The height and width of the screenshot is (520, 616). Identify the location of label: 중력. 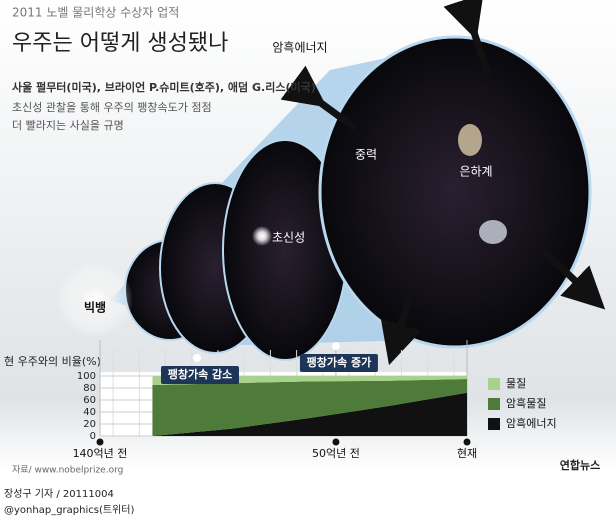
(366, 155).